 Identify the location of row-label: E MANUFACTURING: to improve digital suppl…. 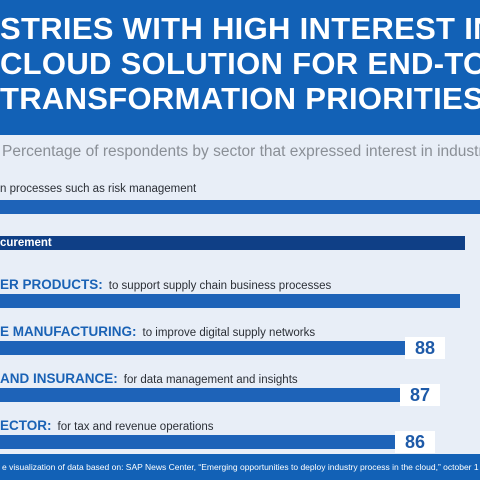
(157, 331).